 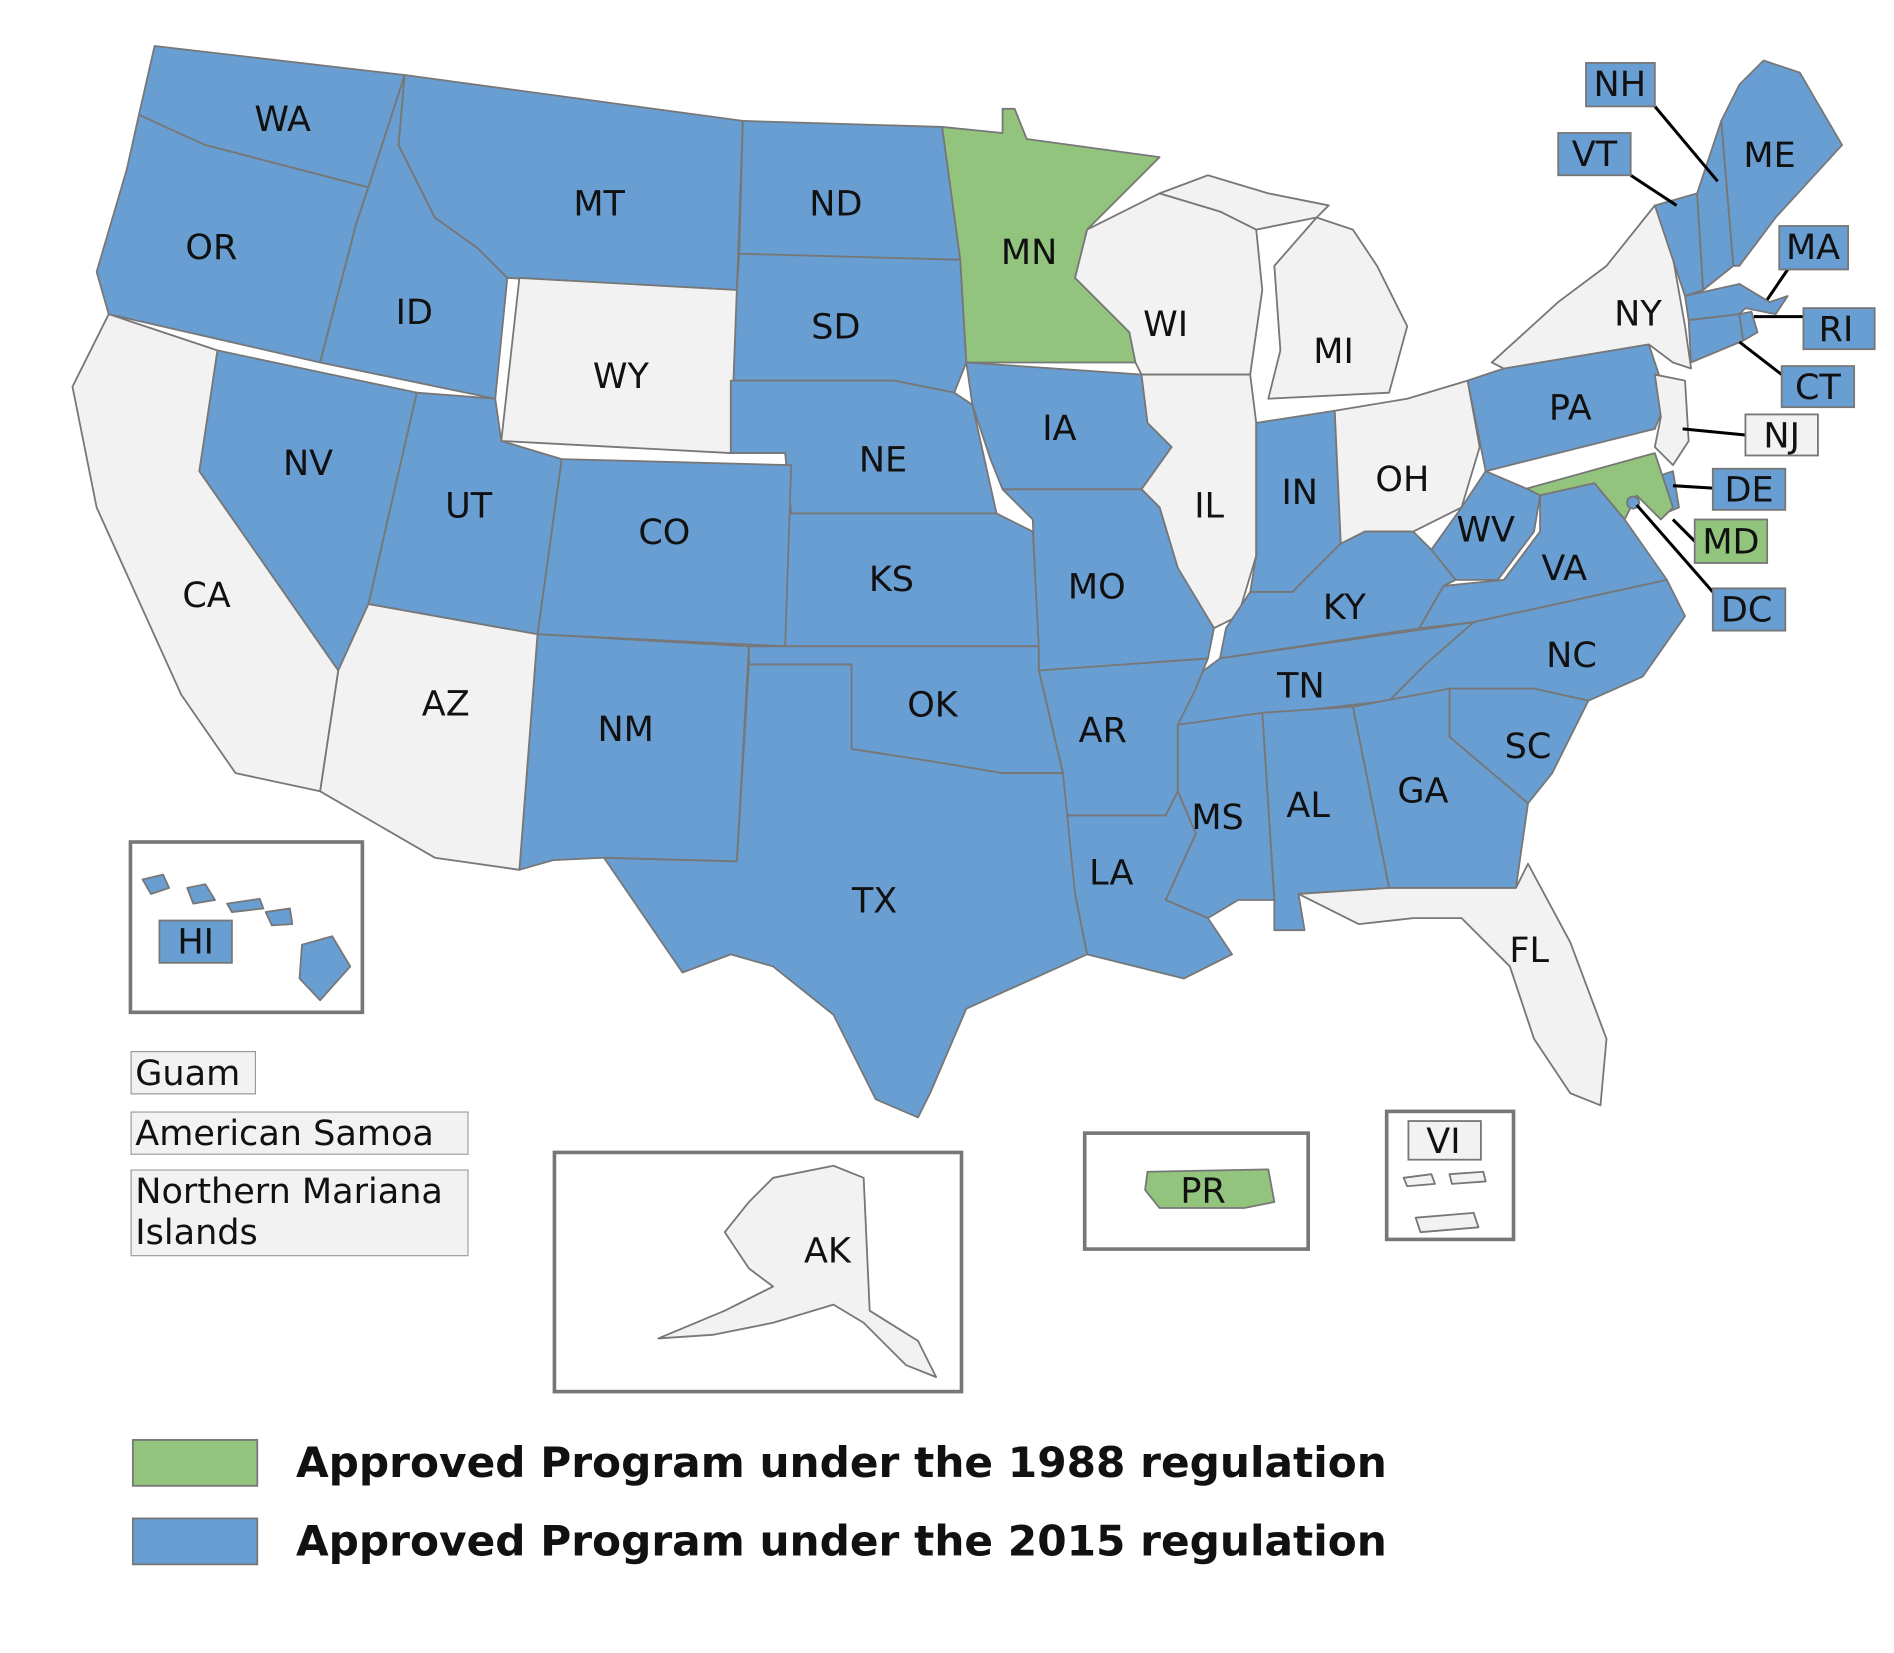 What do you see at coordinates (1299, 492) in the screenshot?
I see `region-label: IN` at bounding box center [1299, 492].